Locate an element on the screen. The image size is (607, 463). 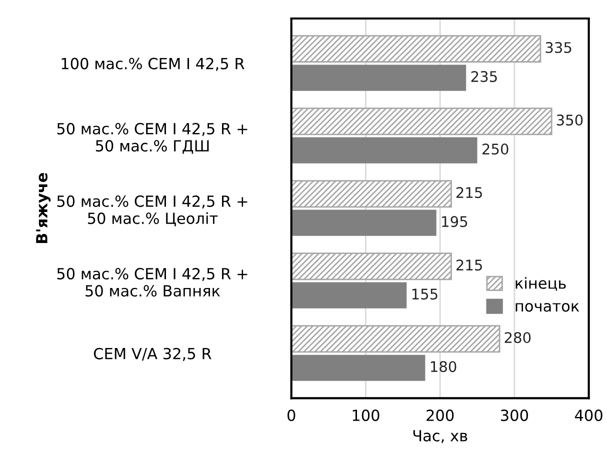
y-axis-title: В'яжуче is located at coordinates (43, 208).